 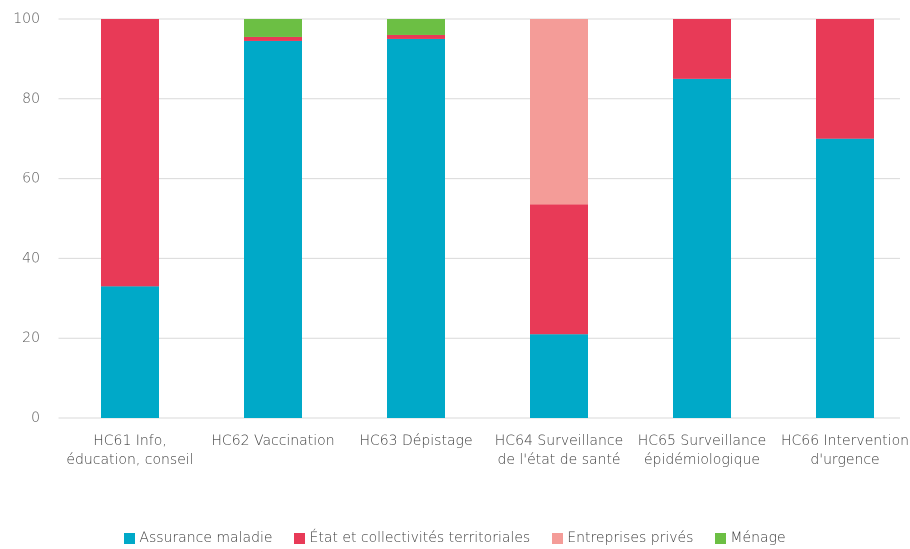 What do you see at coordinates (420, 538) in the screenshot?
I see `legend-label: État et collectivités territoriales` at bounding box center [420, 538].